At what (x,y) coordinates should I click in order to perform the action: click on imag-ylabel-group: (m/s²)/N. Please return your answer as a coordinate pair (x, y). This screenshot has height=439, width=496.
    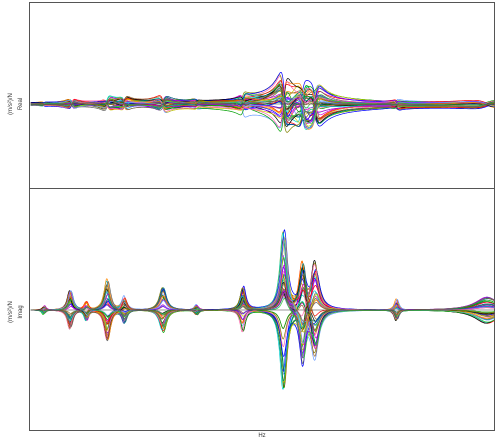
    Looking at the image, I should click on (11, 312).